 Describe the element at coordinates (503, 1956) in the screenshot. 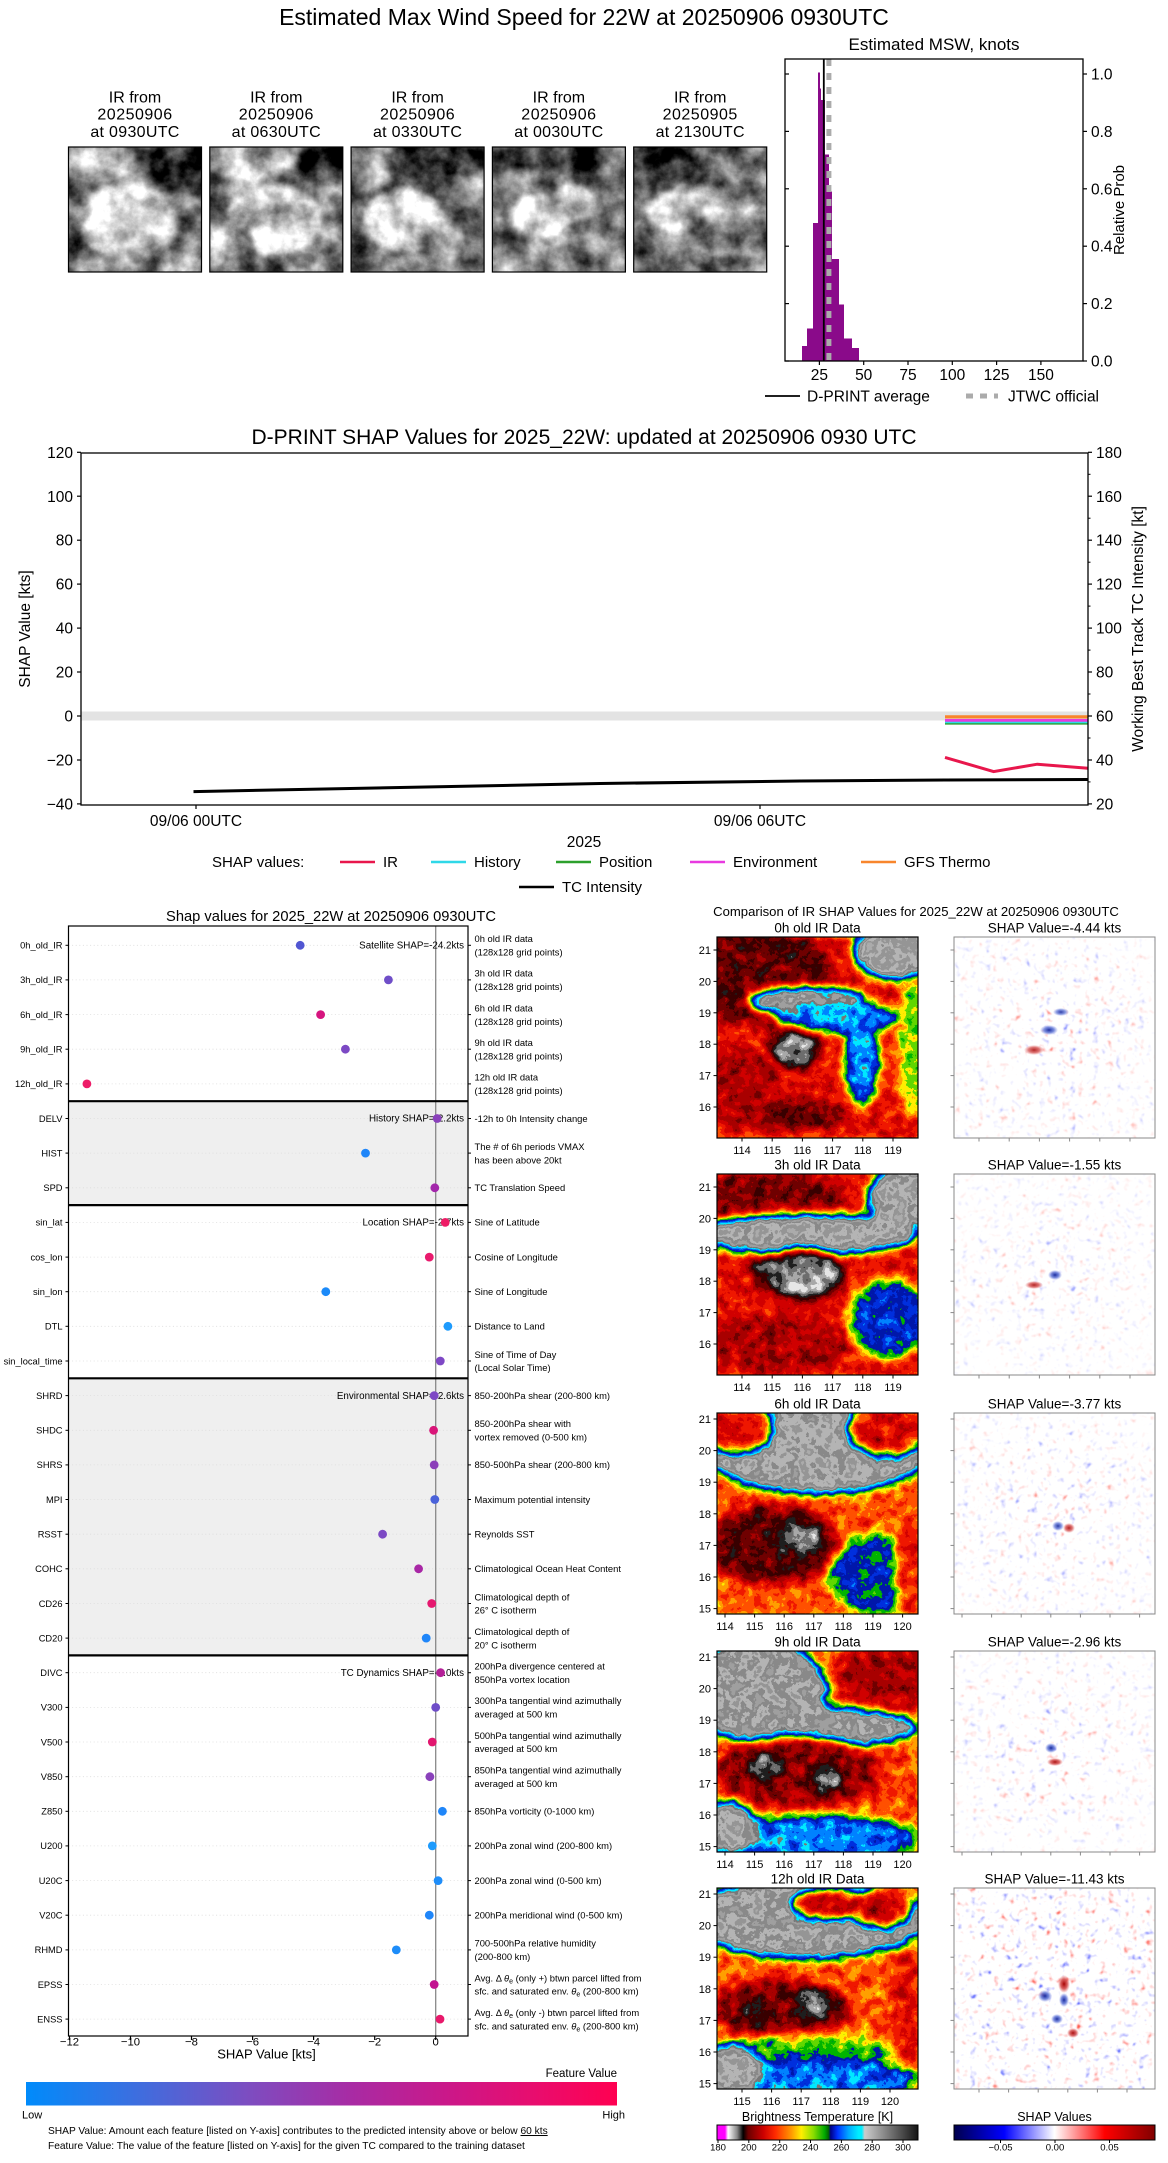

I see `svg-text: (200-800 km)` at that location.